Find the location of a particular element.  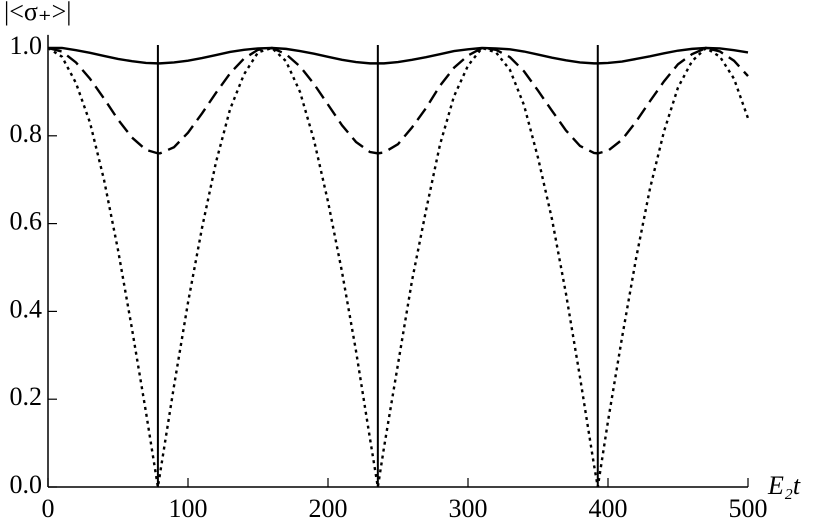

y-tick-label: 0.0 is located at coordinates (26, 484).